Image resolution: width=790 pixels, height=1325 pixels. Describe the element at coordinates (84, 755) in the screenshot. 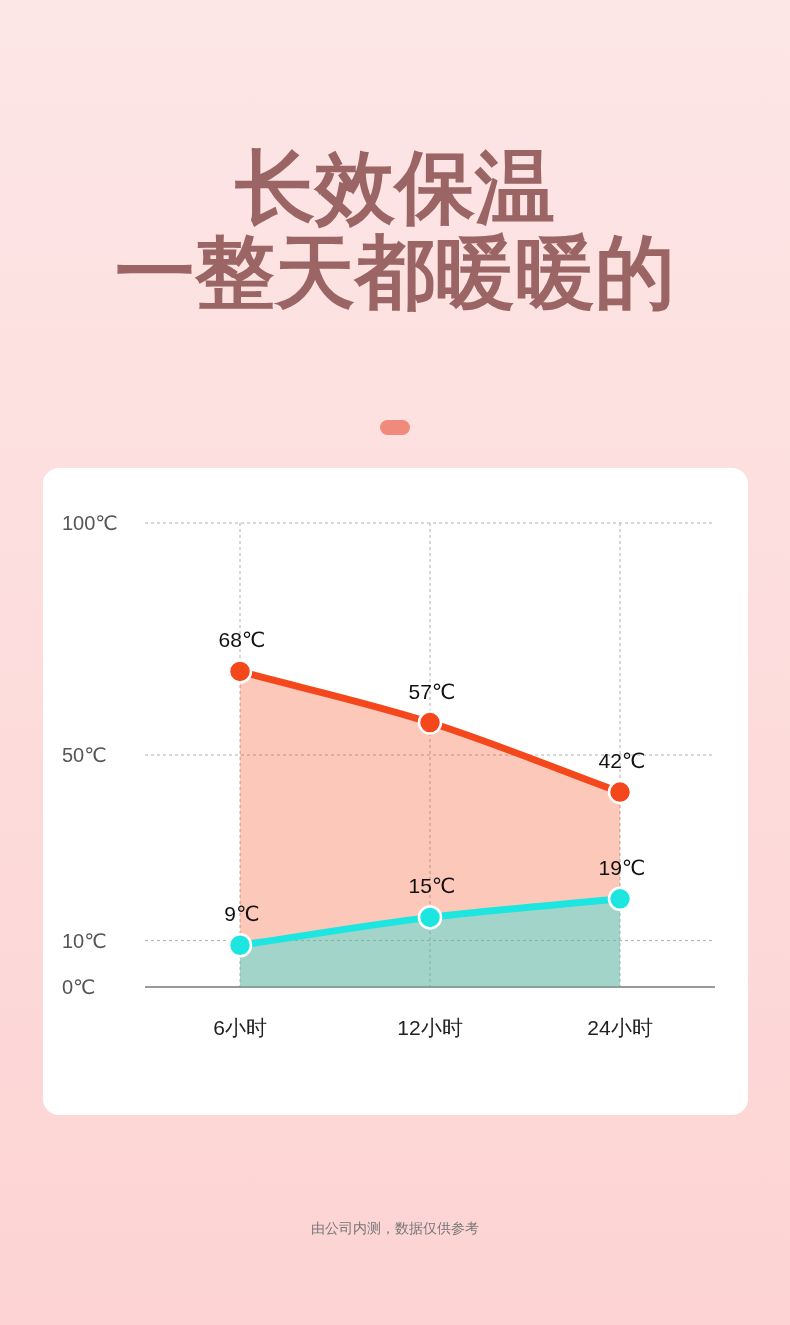

I see `y-tick-label: 50℃` at that location.